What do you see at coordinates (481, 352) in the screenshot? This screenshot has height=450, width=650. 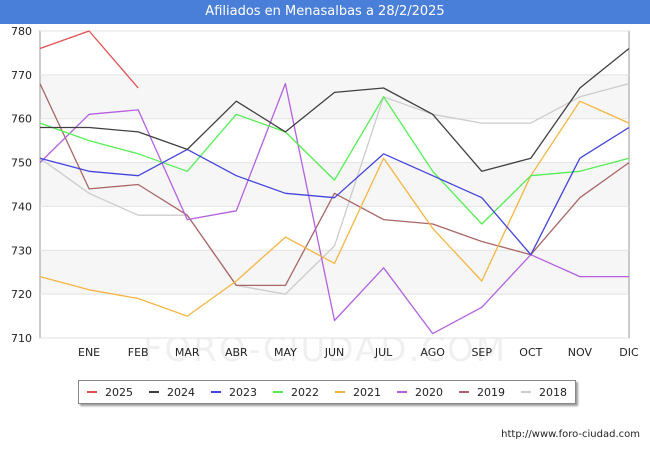 I see `x-tick-label: SEP` at bounding box center [481, 352].